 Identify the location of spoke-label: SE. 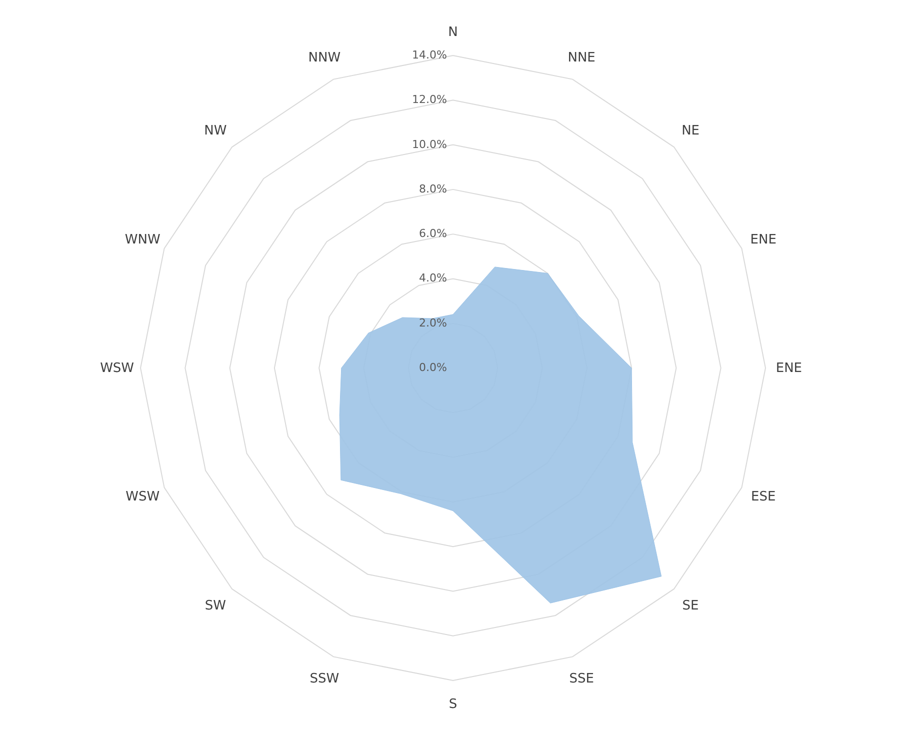
(690, 606).